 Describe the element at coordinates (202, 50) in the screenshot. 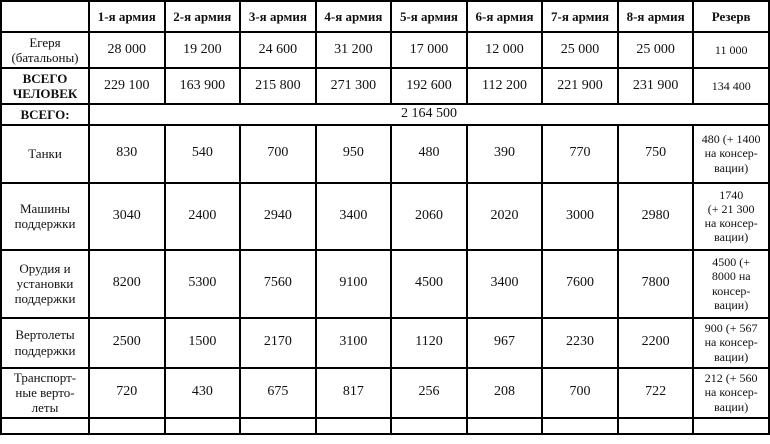

I see `cell-value: 19 200` at that location.